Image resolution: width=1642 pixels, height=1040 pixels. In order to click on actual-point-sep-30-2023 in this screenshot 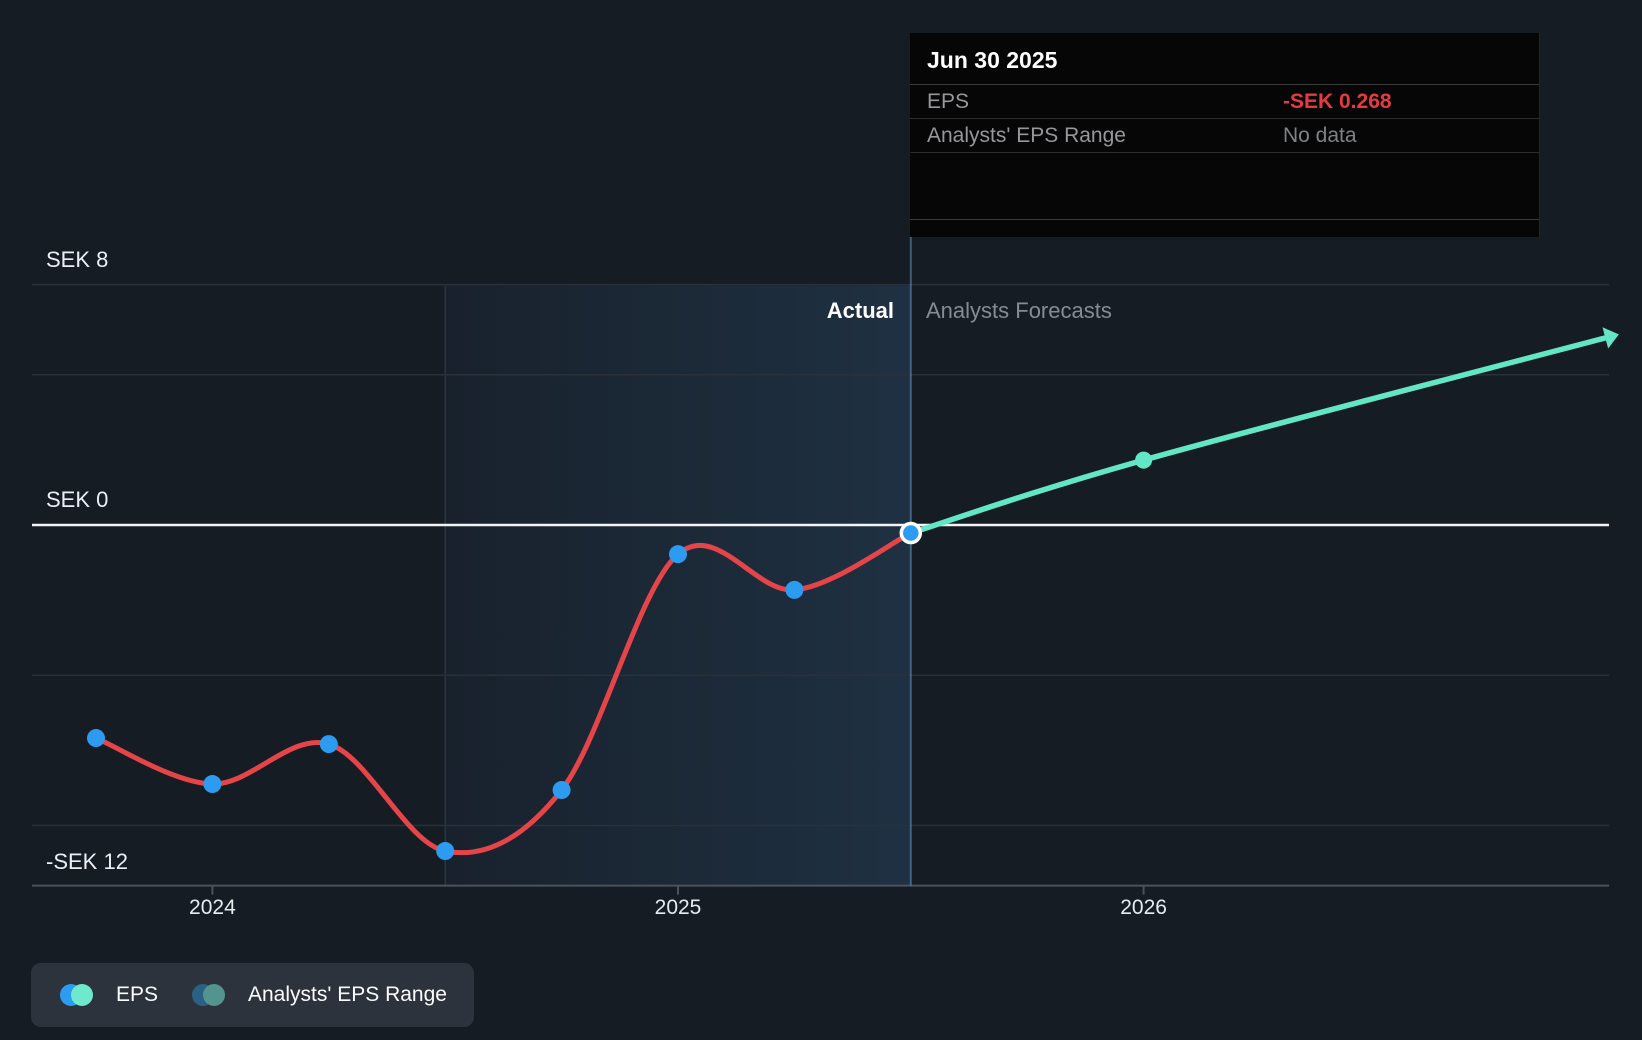, I will do `click(96, 738)`.